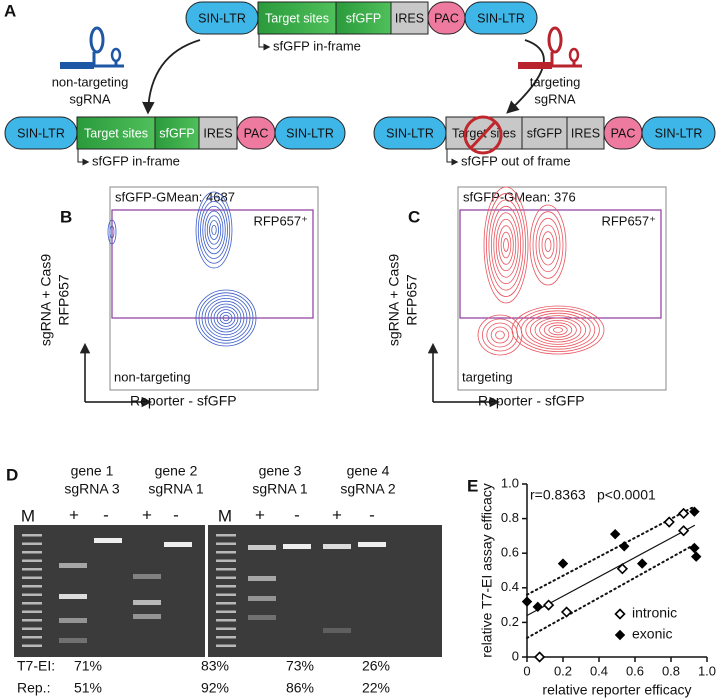  What do you see at coordinates (175, 196) in the screenshot?
I see `gmean-stat: sfGFP-GMean: 4687` at bounding box center [175, 196].